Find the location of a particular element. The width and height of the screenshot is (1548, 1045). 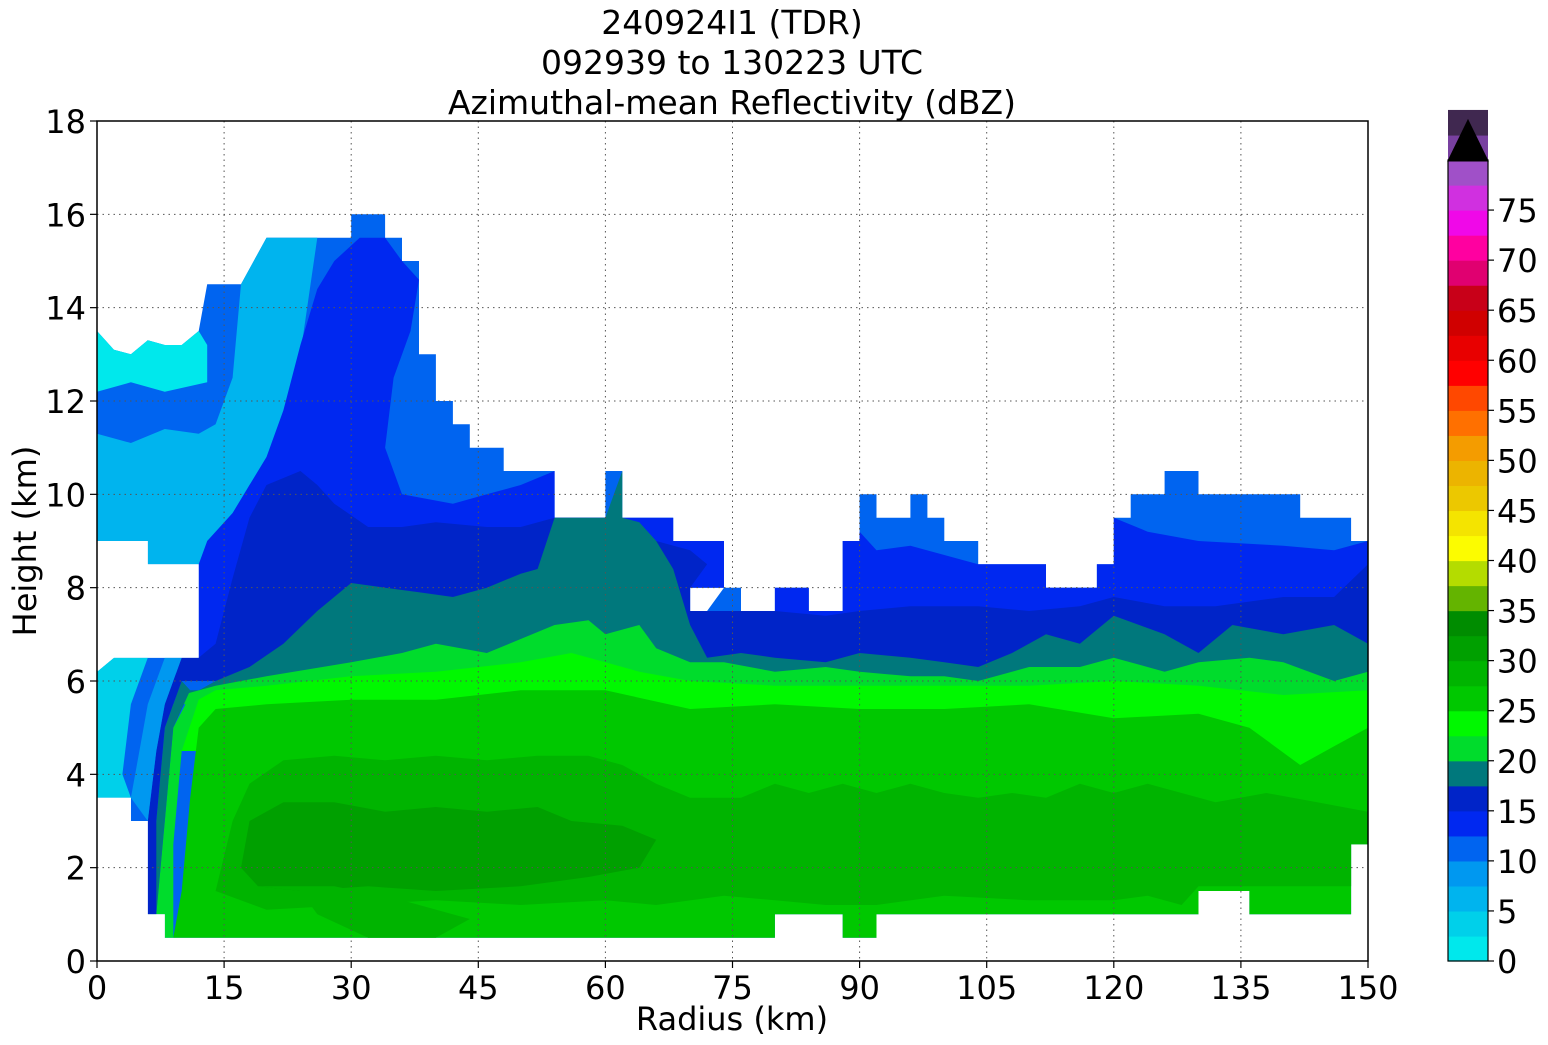

title-line-3: Azimuthal-mean Reflectivity (dBZ) is located at coordinates (732, 102).